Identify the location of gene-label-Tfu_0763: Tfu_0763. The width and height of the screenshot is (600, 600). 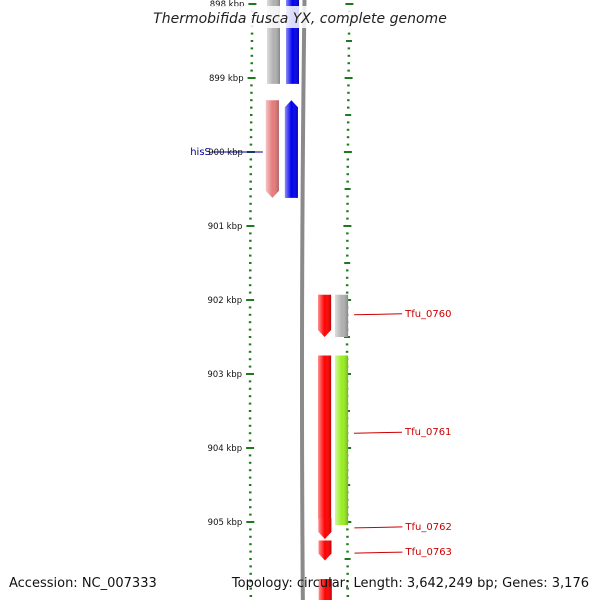
(428, 552).